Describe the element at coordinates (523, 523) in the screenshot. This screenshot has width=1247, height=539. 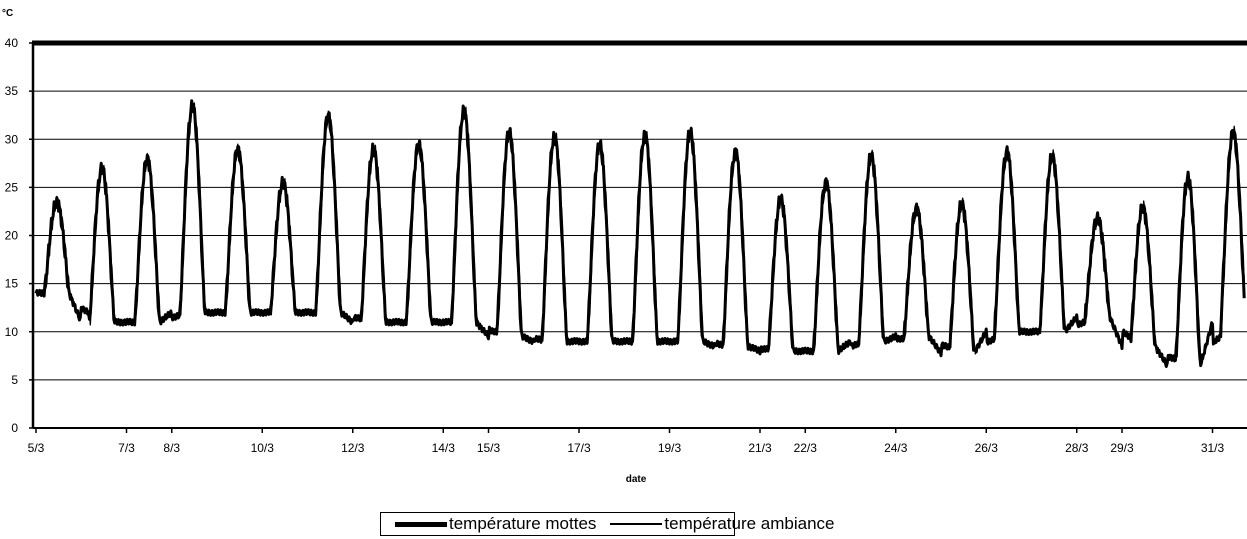
I see `legend-label-mottes: température mottes` at that location.